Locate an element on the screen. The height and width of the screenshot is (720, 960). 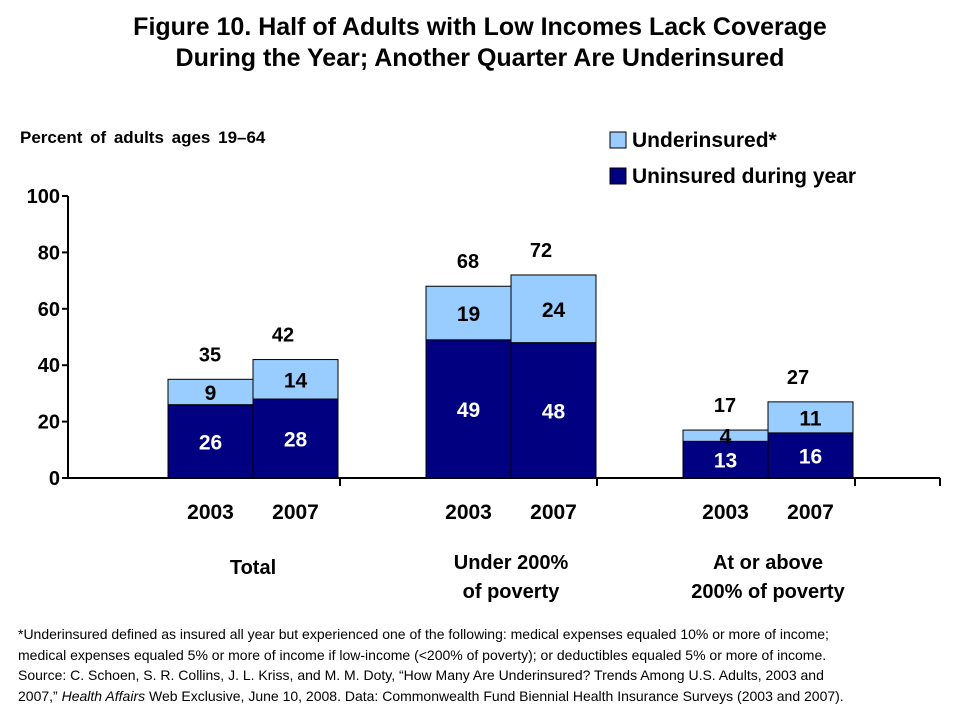
legend-label-underinsured: Underinsured* is located at coordinates (705, 140).